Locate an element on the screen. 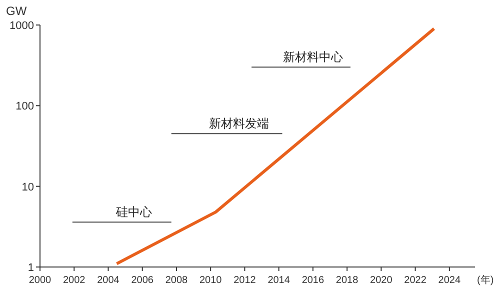 This screenshot has width=500, height=289. series-label: 新材料发端 is located at coordinates (238, 123).